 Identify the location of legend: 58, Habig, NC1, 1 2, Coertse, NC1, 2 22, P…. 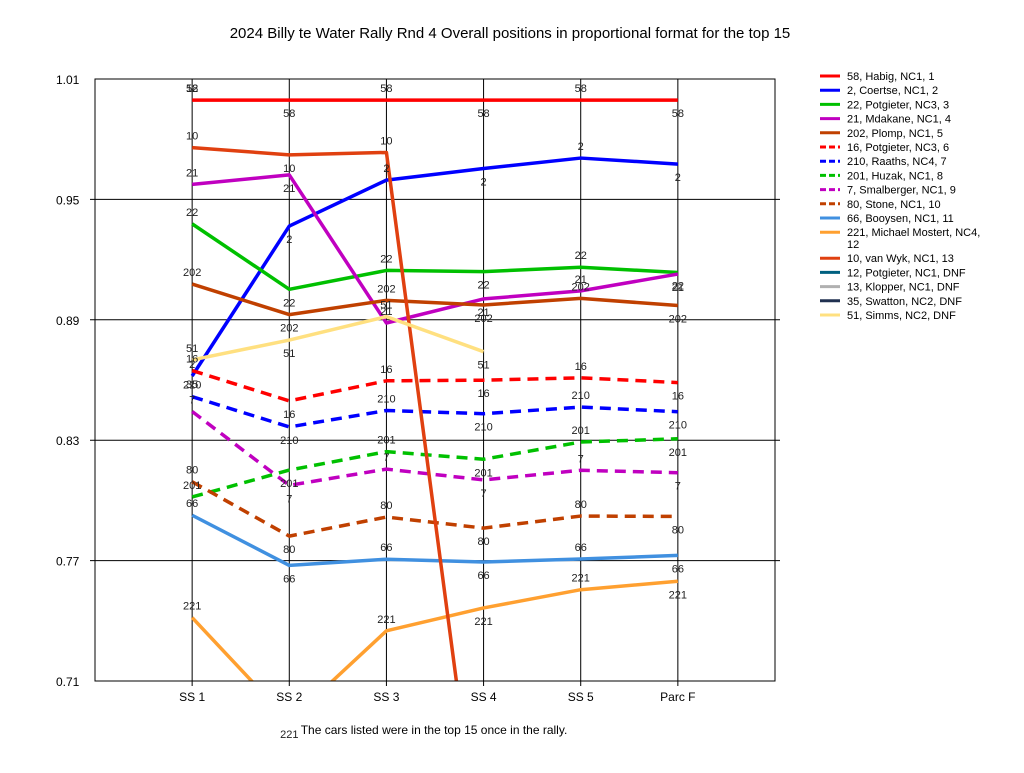
(900, 196).